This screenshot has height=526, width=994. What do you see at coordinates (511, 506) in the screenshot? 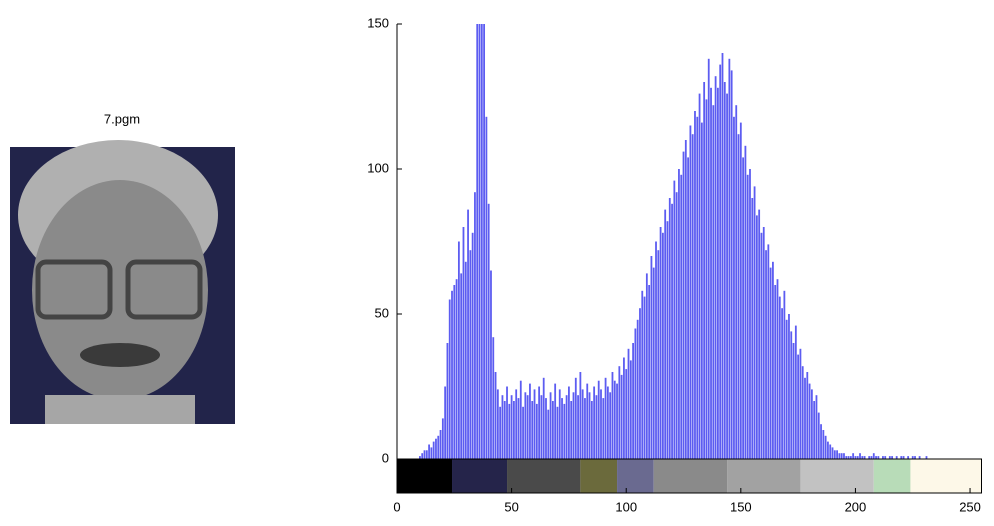
I see `x-tick-label: 50` at bounding box center [511, 506].